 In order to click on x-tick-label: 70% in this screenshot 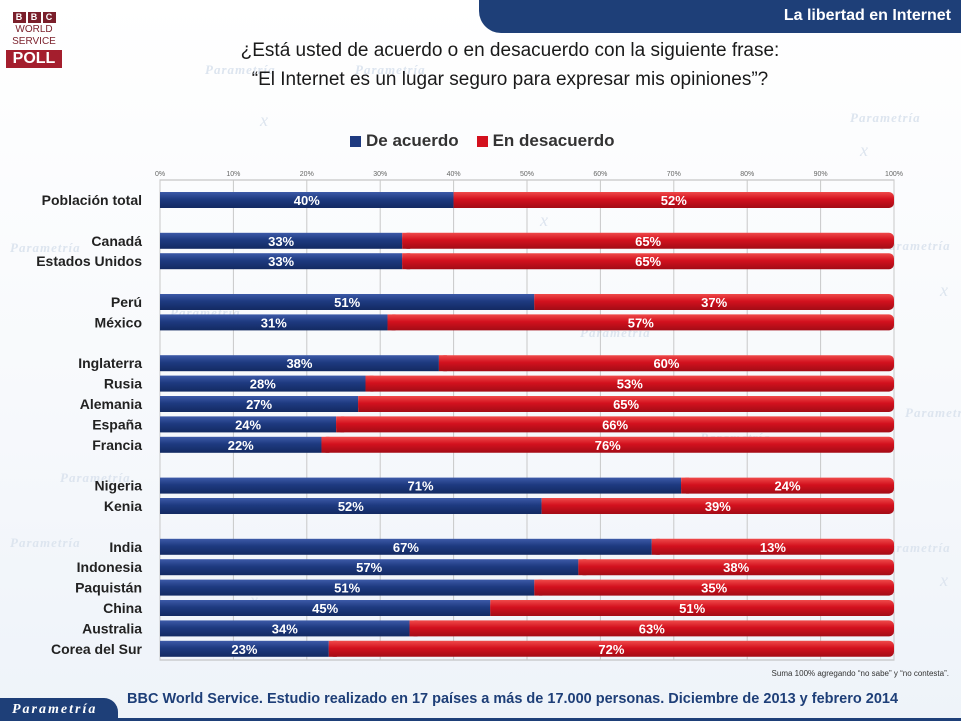, I will do `click(674, 174)`.